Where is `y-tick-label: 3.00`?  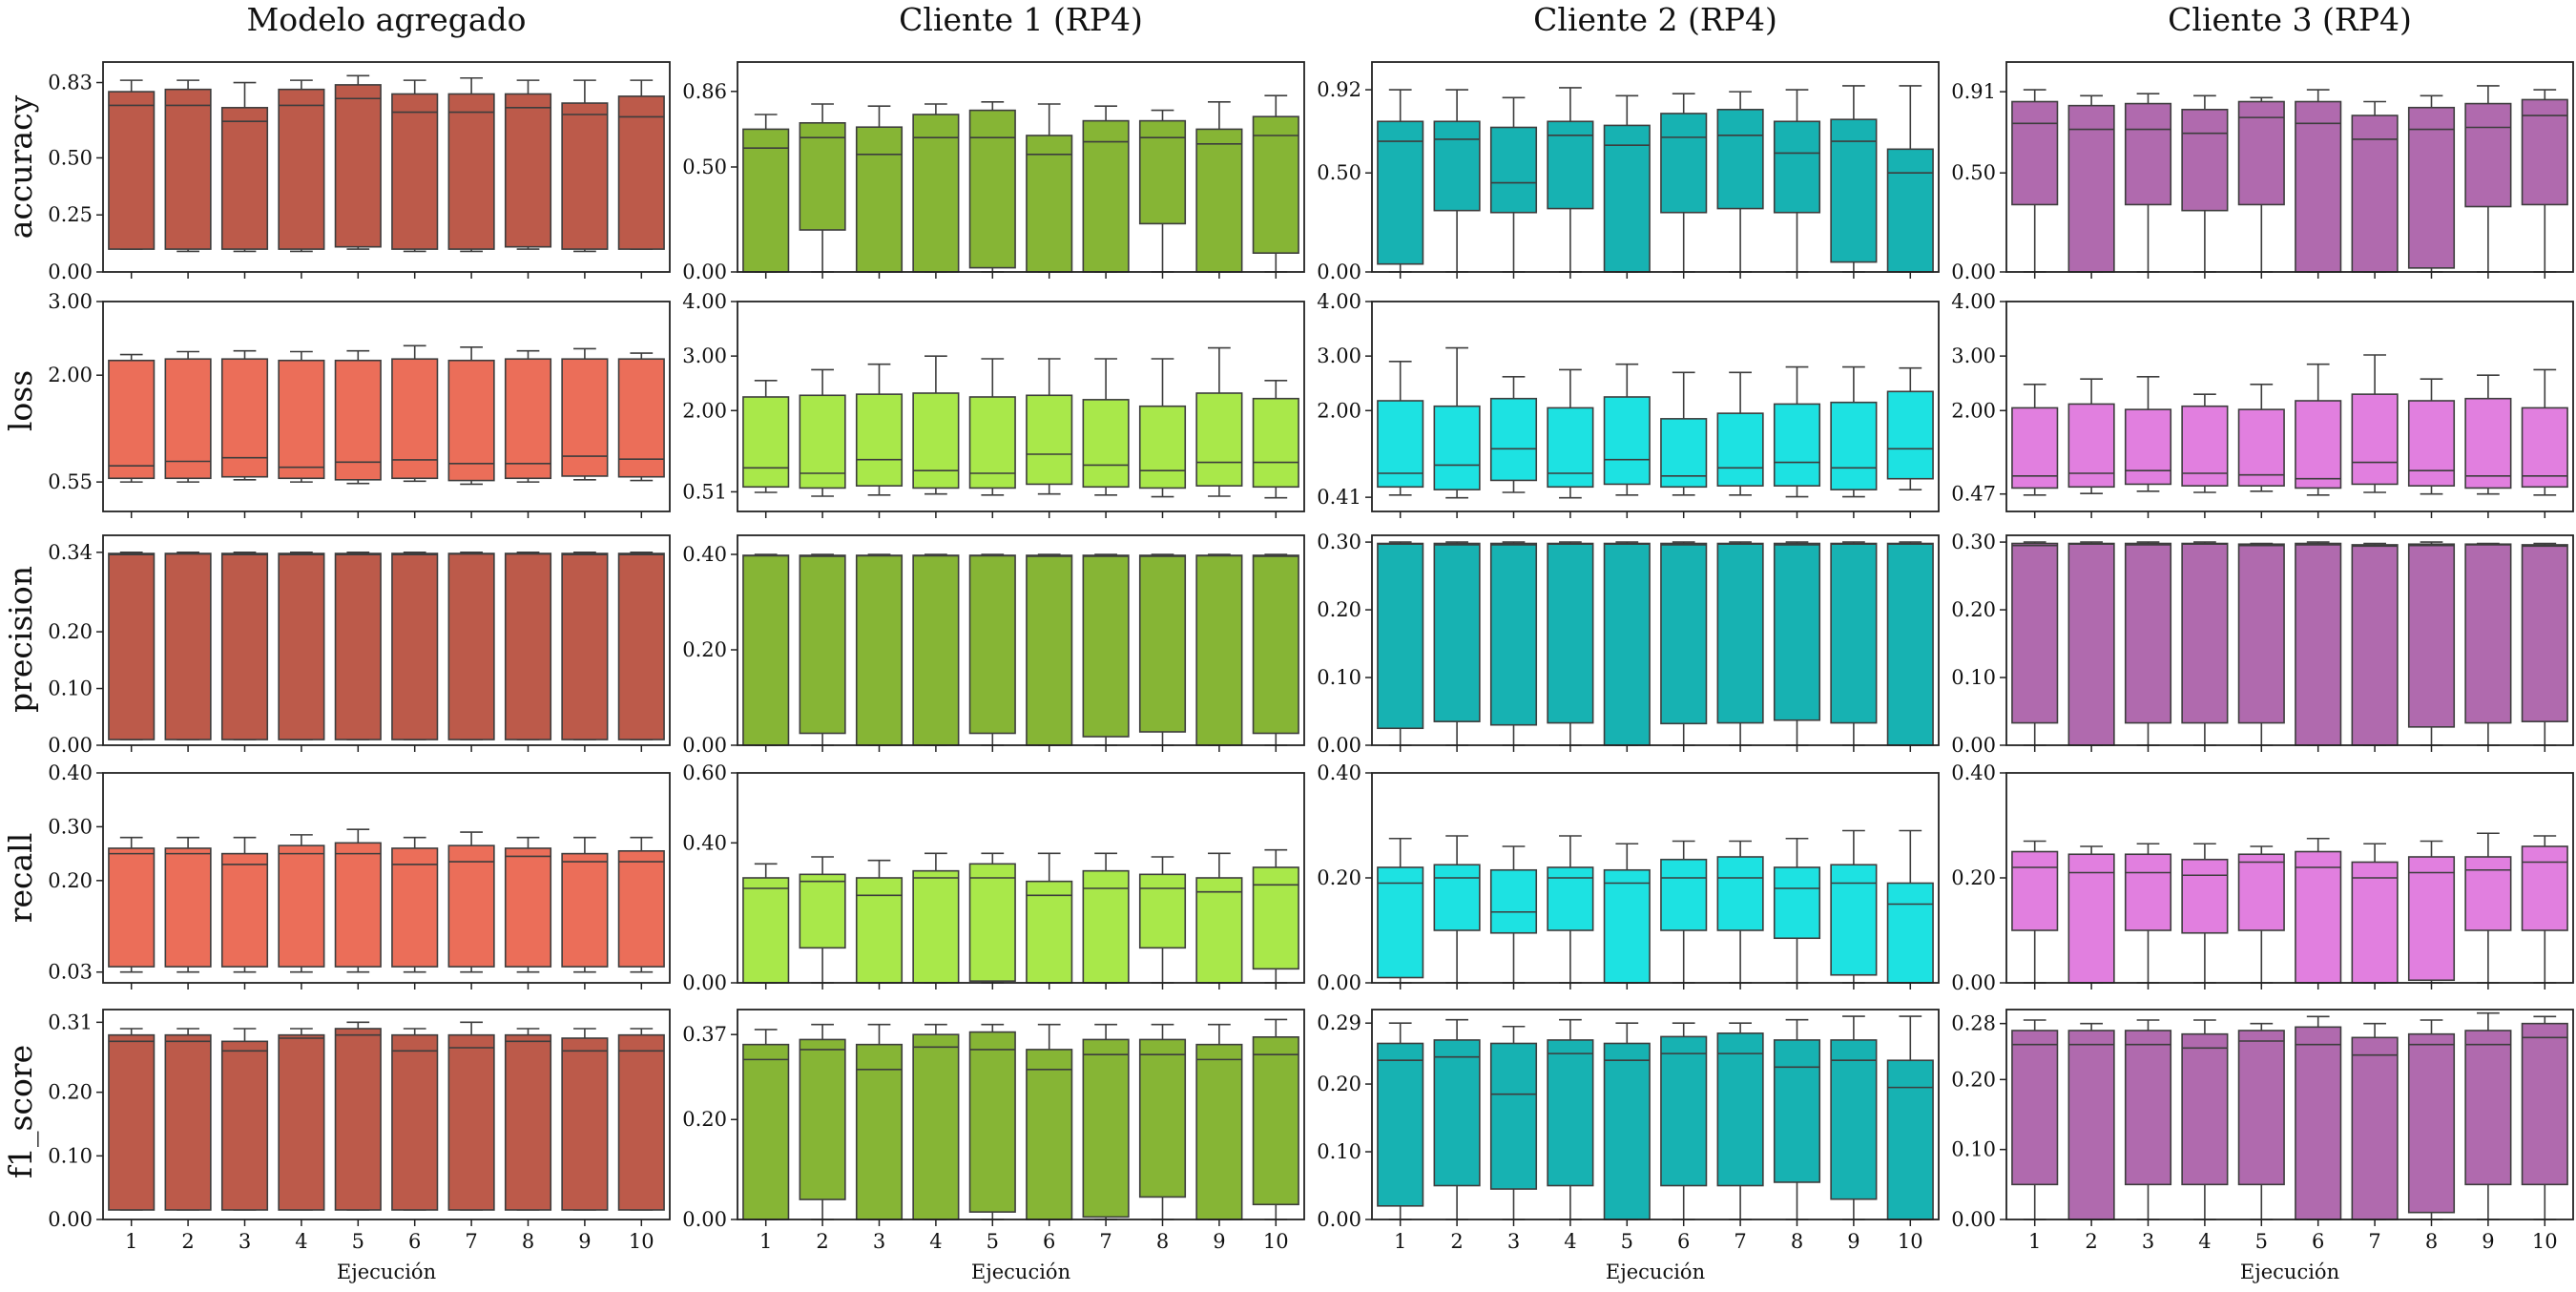
y-tick-label: 3.00 is located at coordinates (1973, 356).